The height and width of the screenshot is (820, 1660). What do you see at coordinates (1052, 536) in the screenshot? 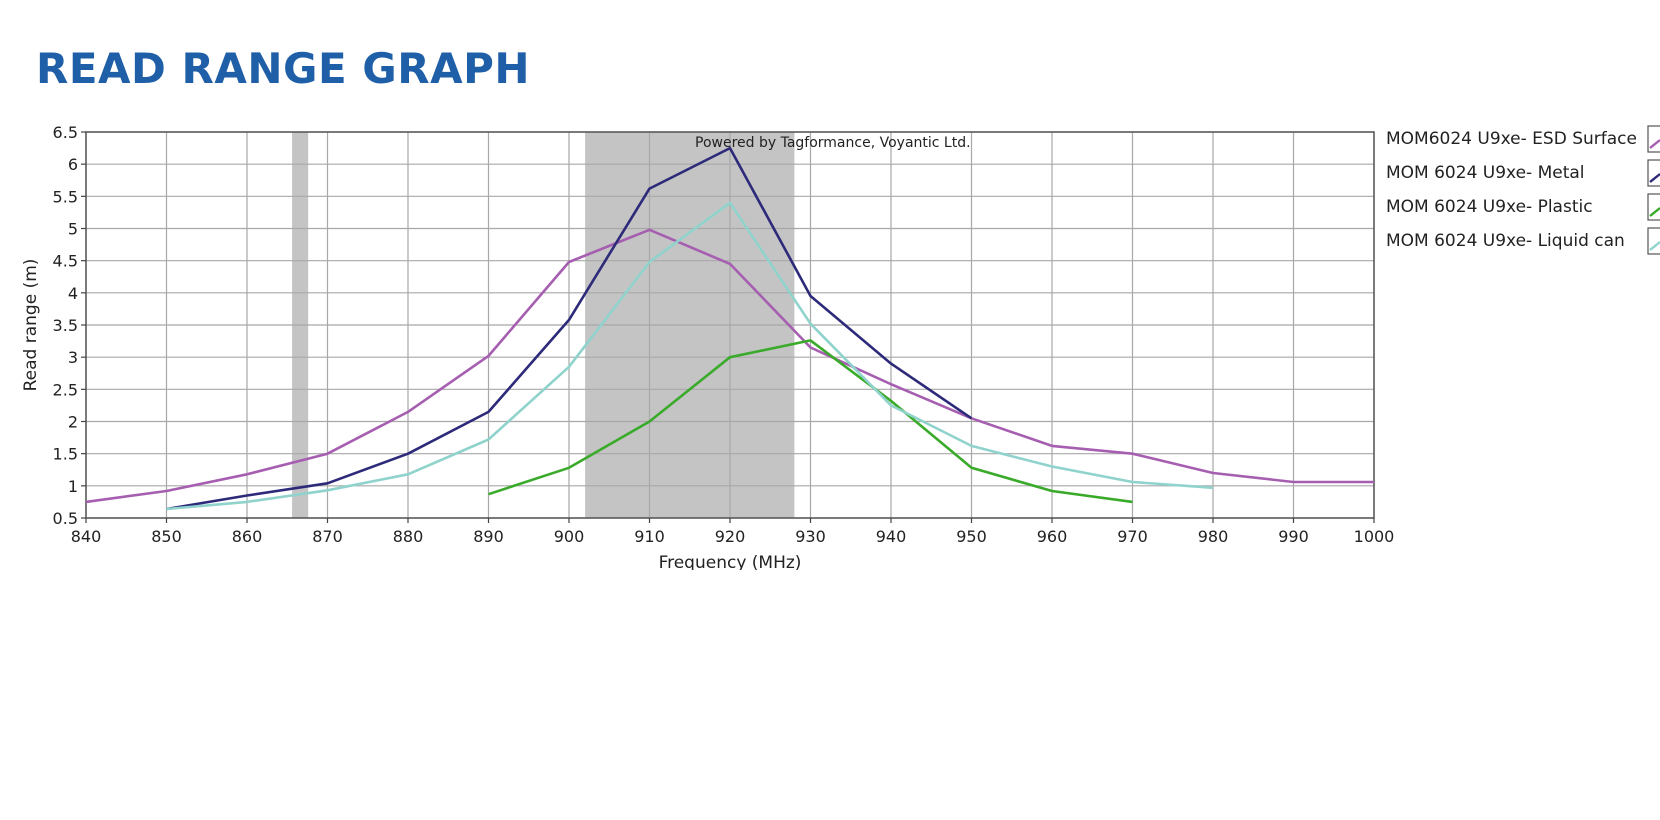
I see `x-tick-label: 960` at bounding box center [1052, 536].